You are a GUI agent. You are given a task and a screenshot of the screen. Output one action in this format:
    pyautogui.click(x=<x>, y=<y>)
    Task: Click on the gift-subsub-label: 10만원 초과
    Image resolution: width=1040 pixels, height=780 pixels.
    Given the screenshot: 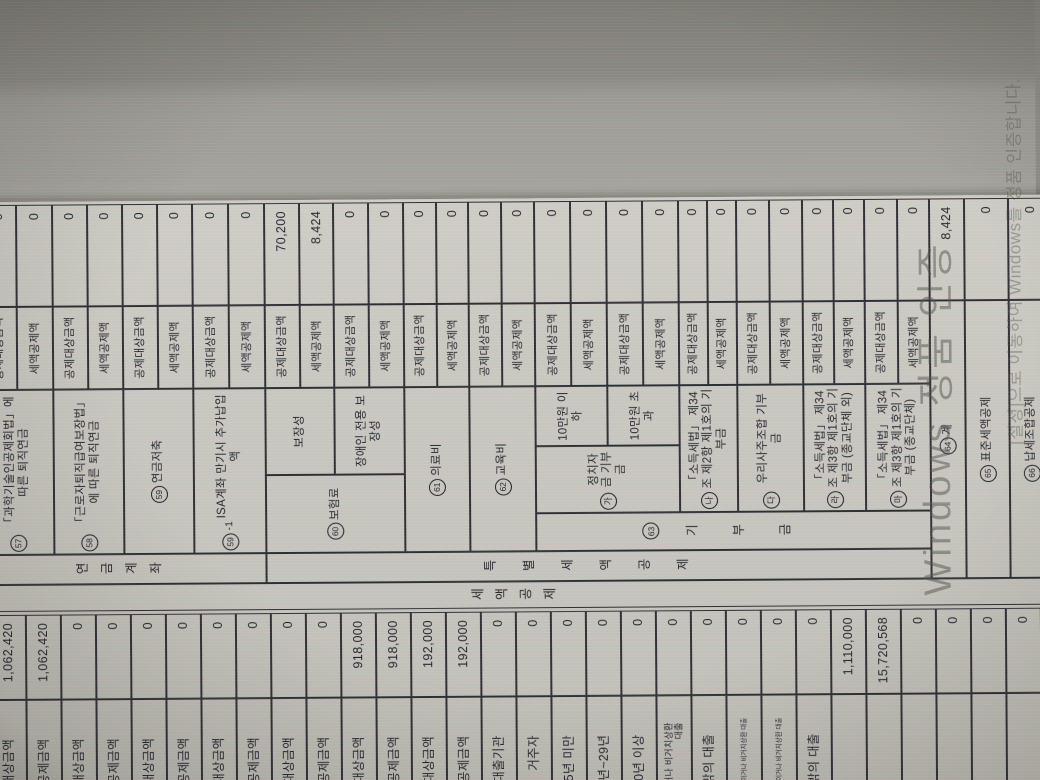 What is the action you would take?
    pyautogui.click(x=643, y=415)
    